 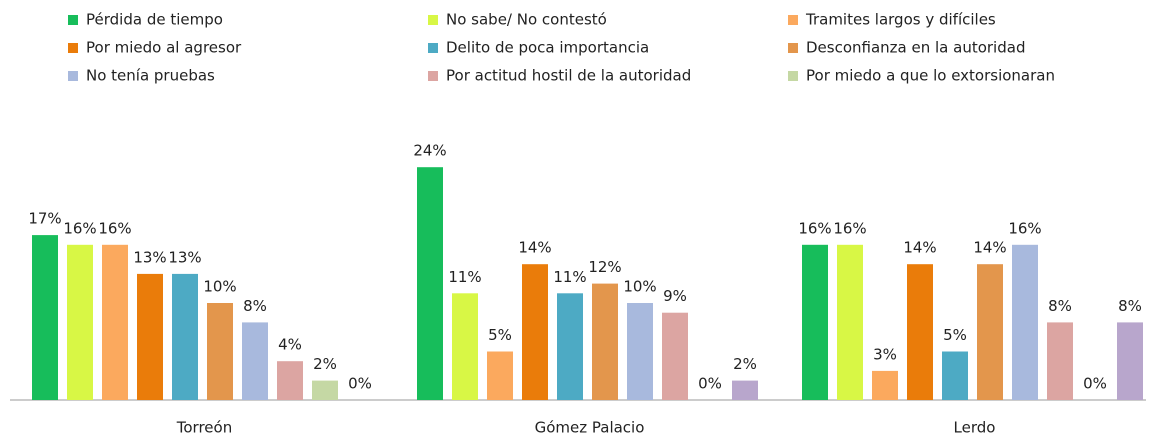 What do you see at coordinates (429, 151) in the screenshot?
I see `data-label: 24%` at bounding box center [429, 151].